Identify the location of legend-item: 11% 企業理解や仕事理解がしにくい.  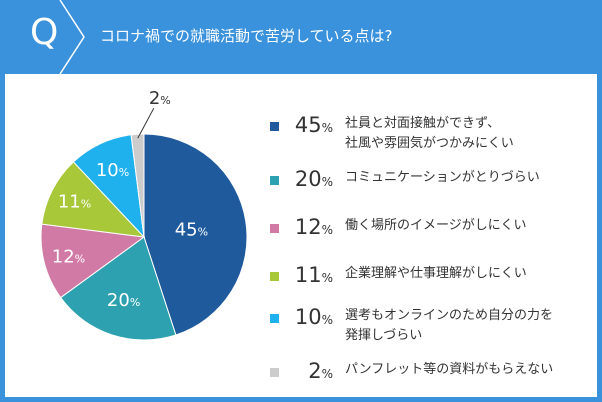
(430, 275).